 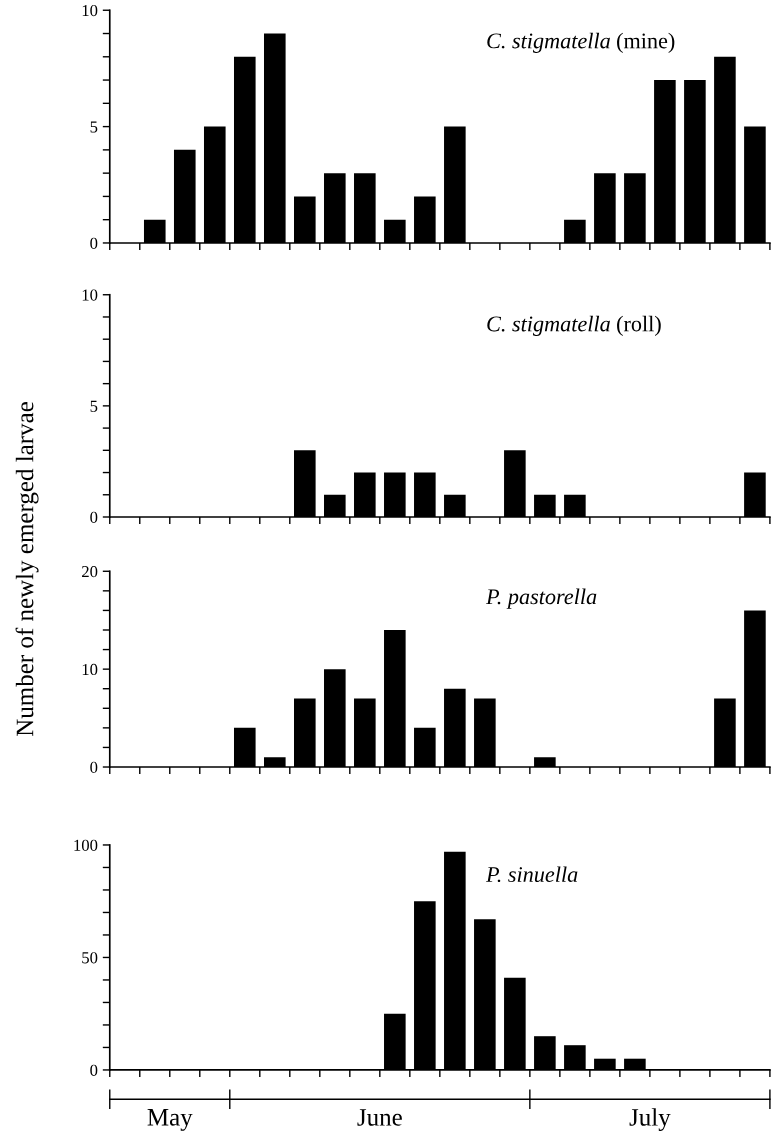 I want to click on text: P. sinuella, so click(x=531, y=874).